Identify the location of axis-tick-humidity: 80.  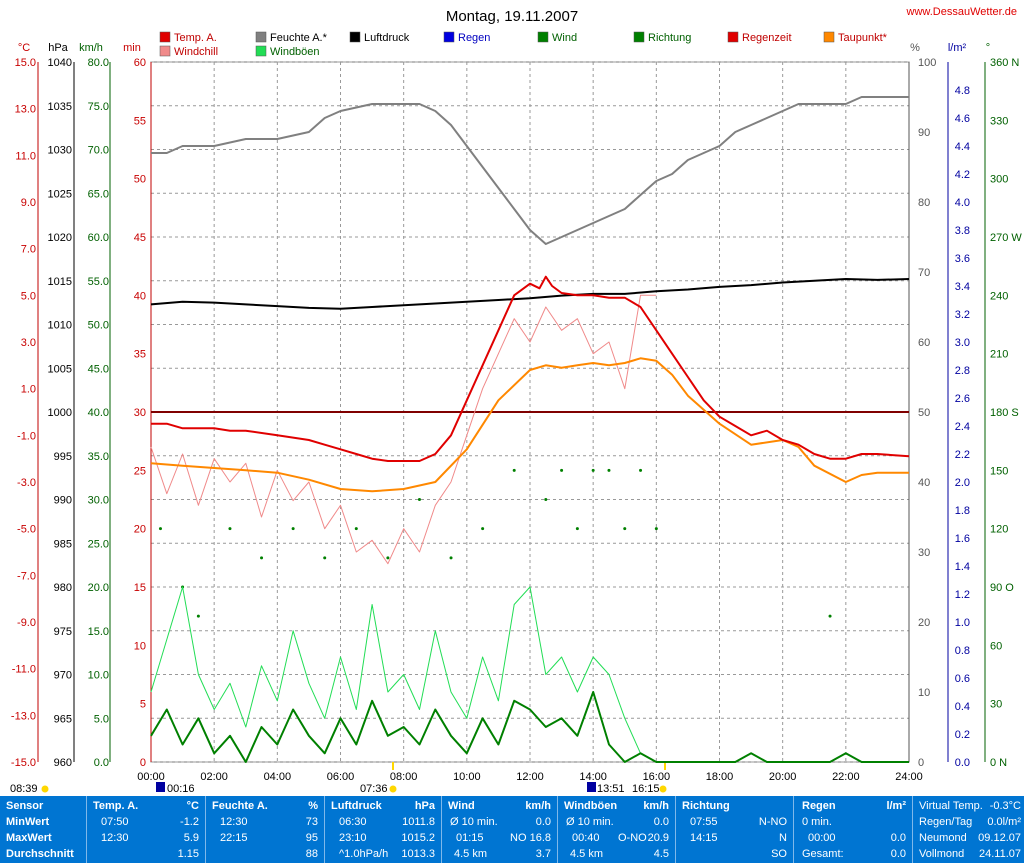
(924, 203).